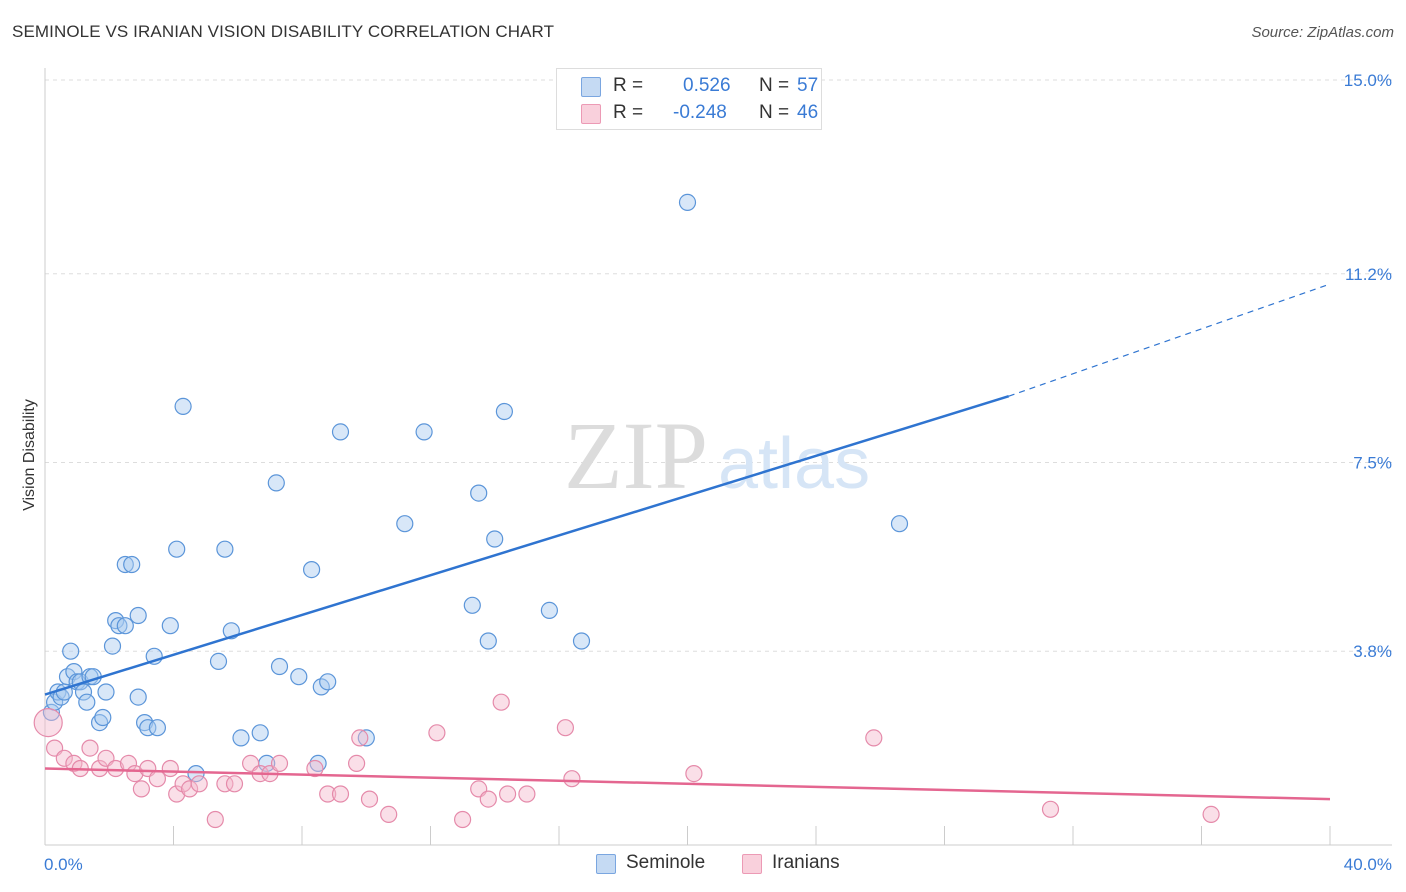 This screenshot has height=892, width=1406. I want to click on correlation-legend: R = 0.526 N = 57 R = -0.248 N = 46, so click(689, 99).